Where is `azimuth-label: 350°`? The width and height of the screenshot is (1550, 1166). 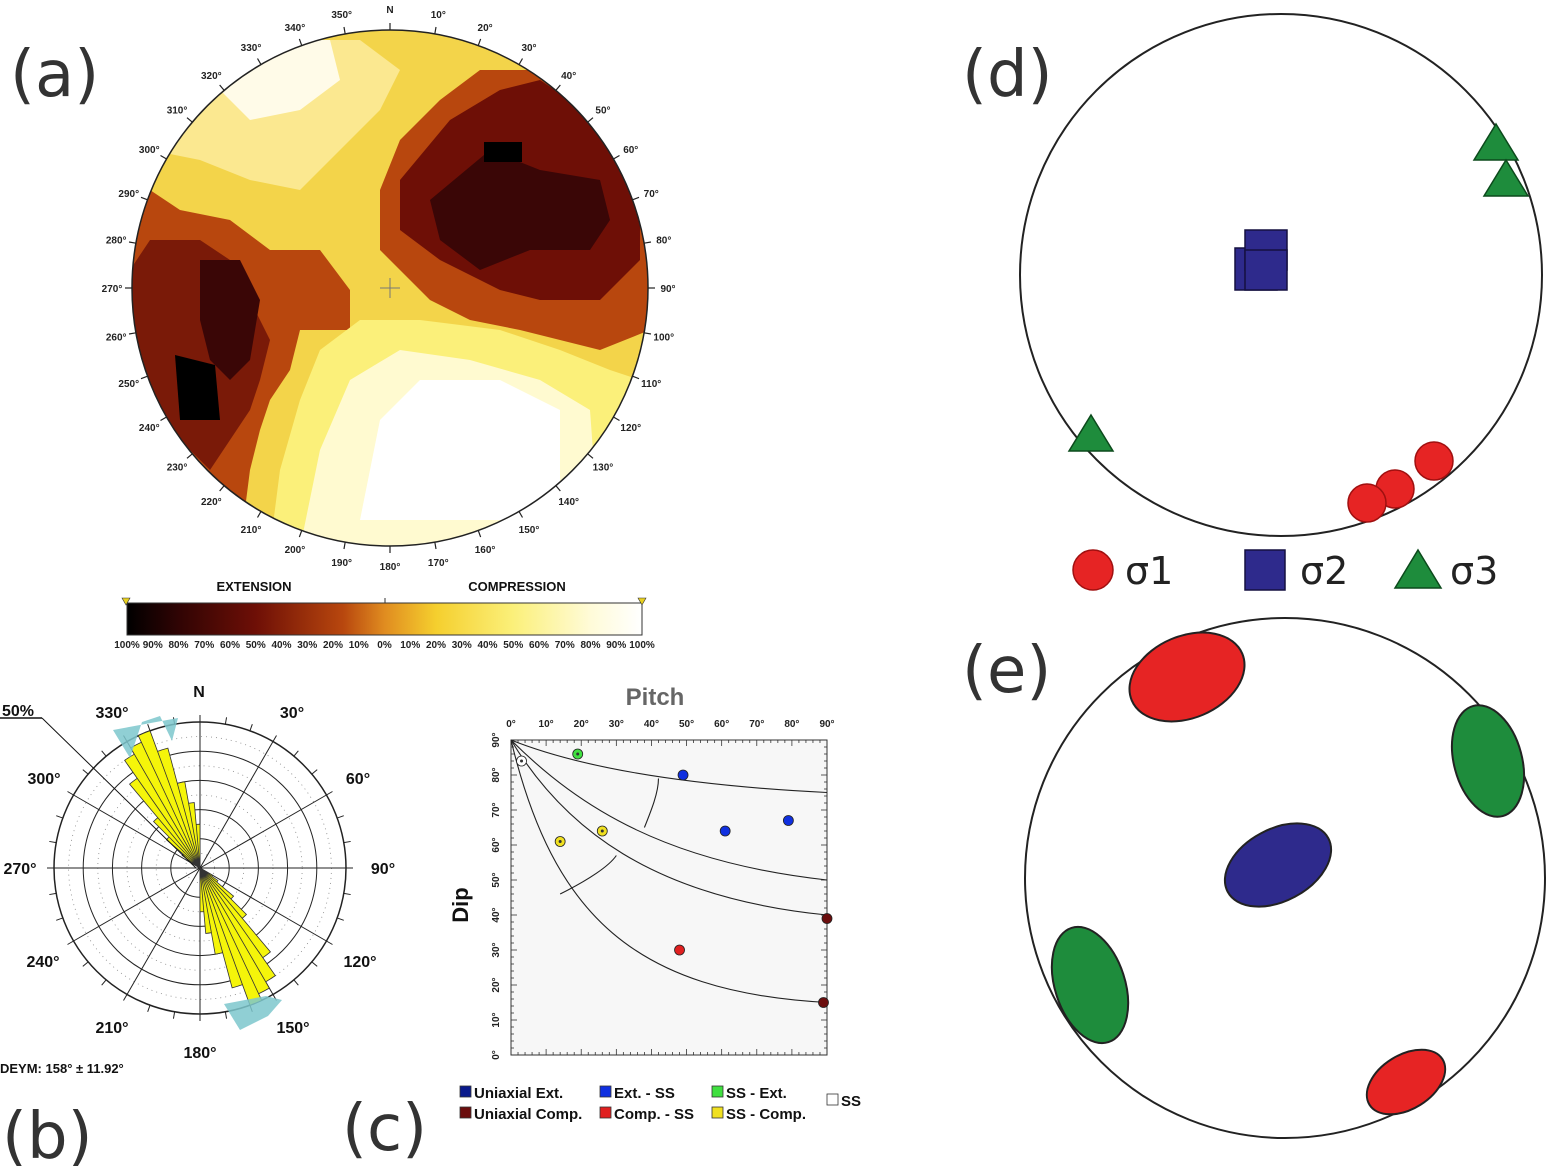 azimuth-label: 350° is located at coordinates (341, 15).